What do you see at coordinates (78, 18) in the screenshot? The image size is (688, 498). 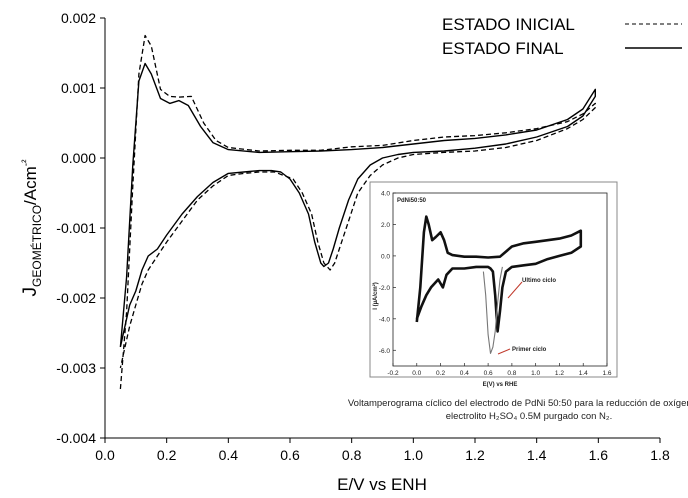 I see `y-tick-label: 0.002` at bounding box center [78, 18].